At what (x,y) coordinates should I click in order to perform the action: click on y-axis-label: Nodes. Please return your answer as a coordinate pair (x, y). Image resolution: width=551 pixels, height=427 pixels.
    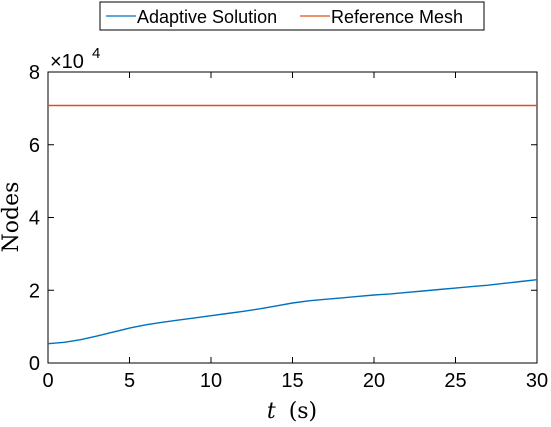
    Looking at the image, I should click on (12, 217).